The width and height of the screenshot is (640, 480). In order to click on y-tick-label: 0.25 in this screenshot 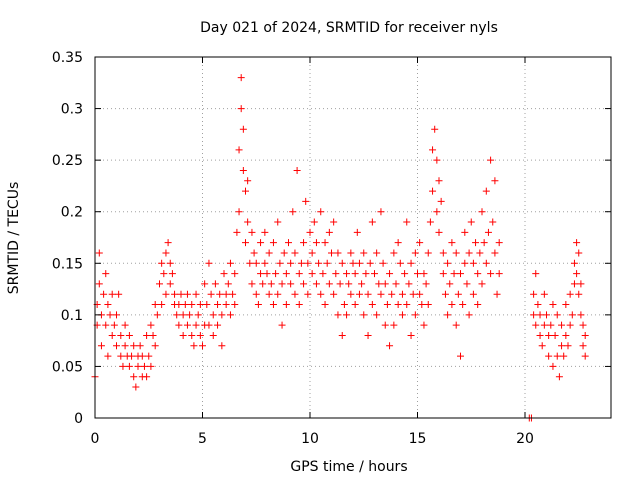, I will do `click(67, 161)`.